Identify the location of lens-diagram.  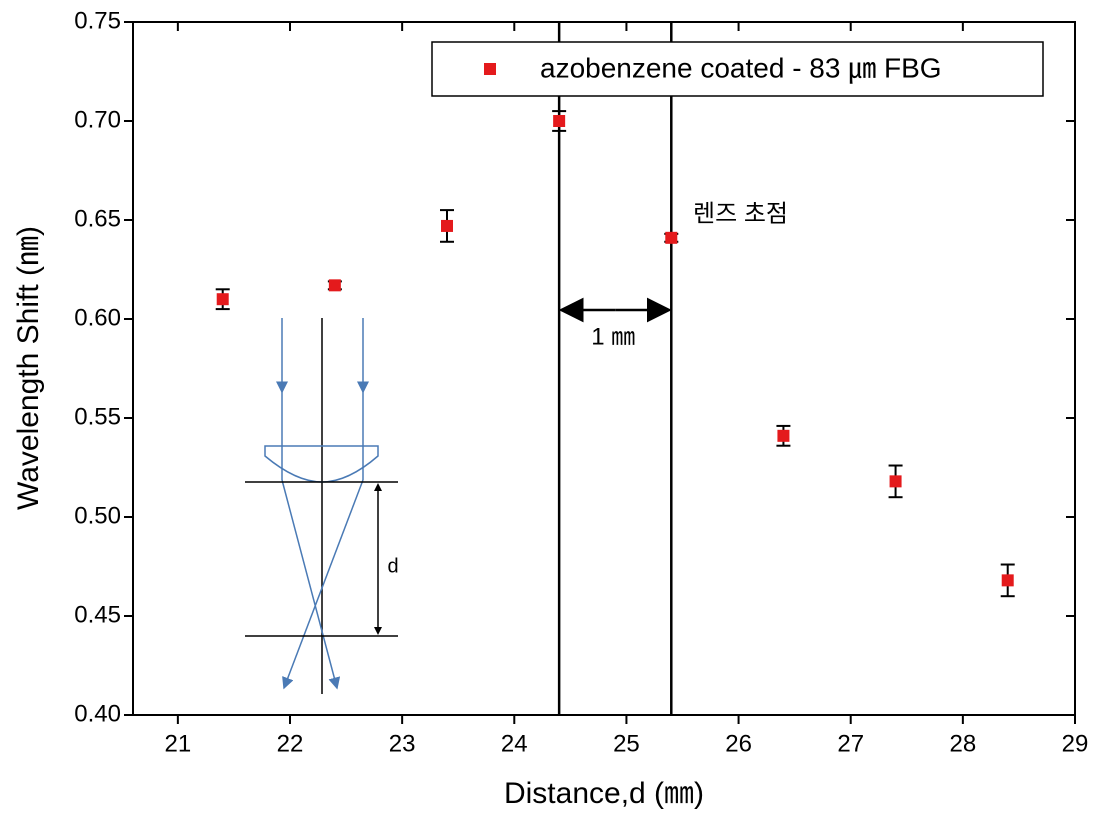
(321, 506).